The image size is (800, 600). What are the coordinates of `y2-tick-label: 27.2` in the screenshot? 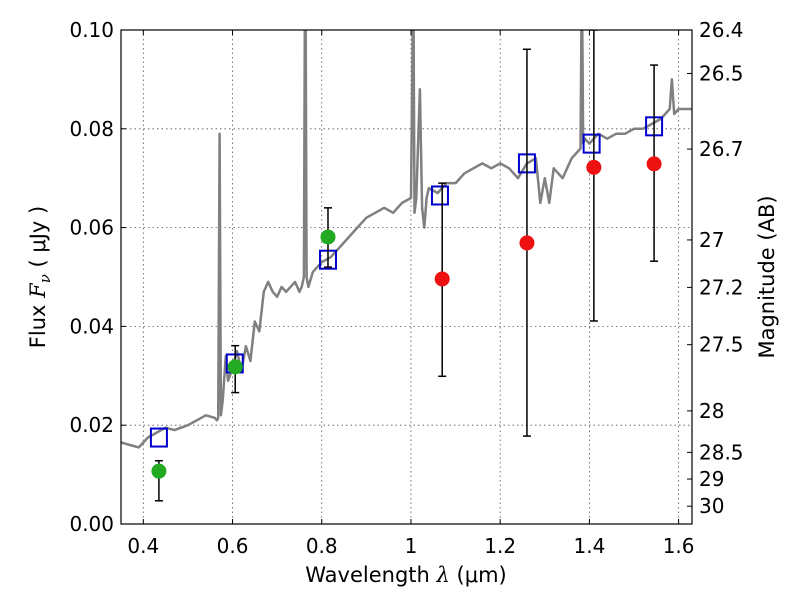 It's located at (721, 287).